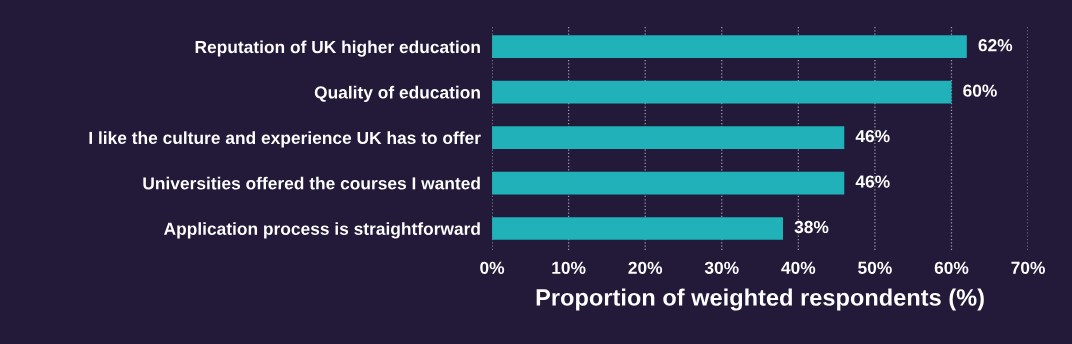 The image size is (1072, 344). I want to click on x-tick-label: 60%, so click(951, 267).